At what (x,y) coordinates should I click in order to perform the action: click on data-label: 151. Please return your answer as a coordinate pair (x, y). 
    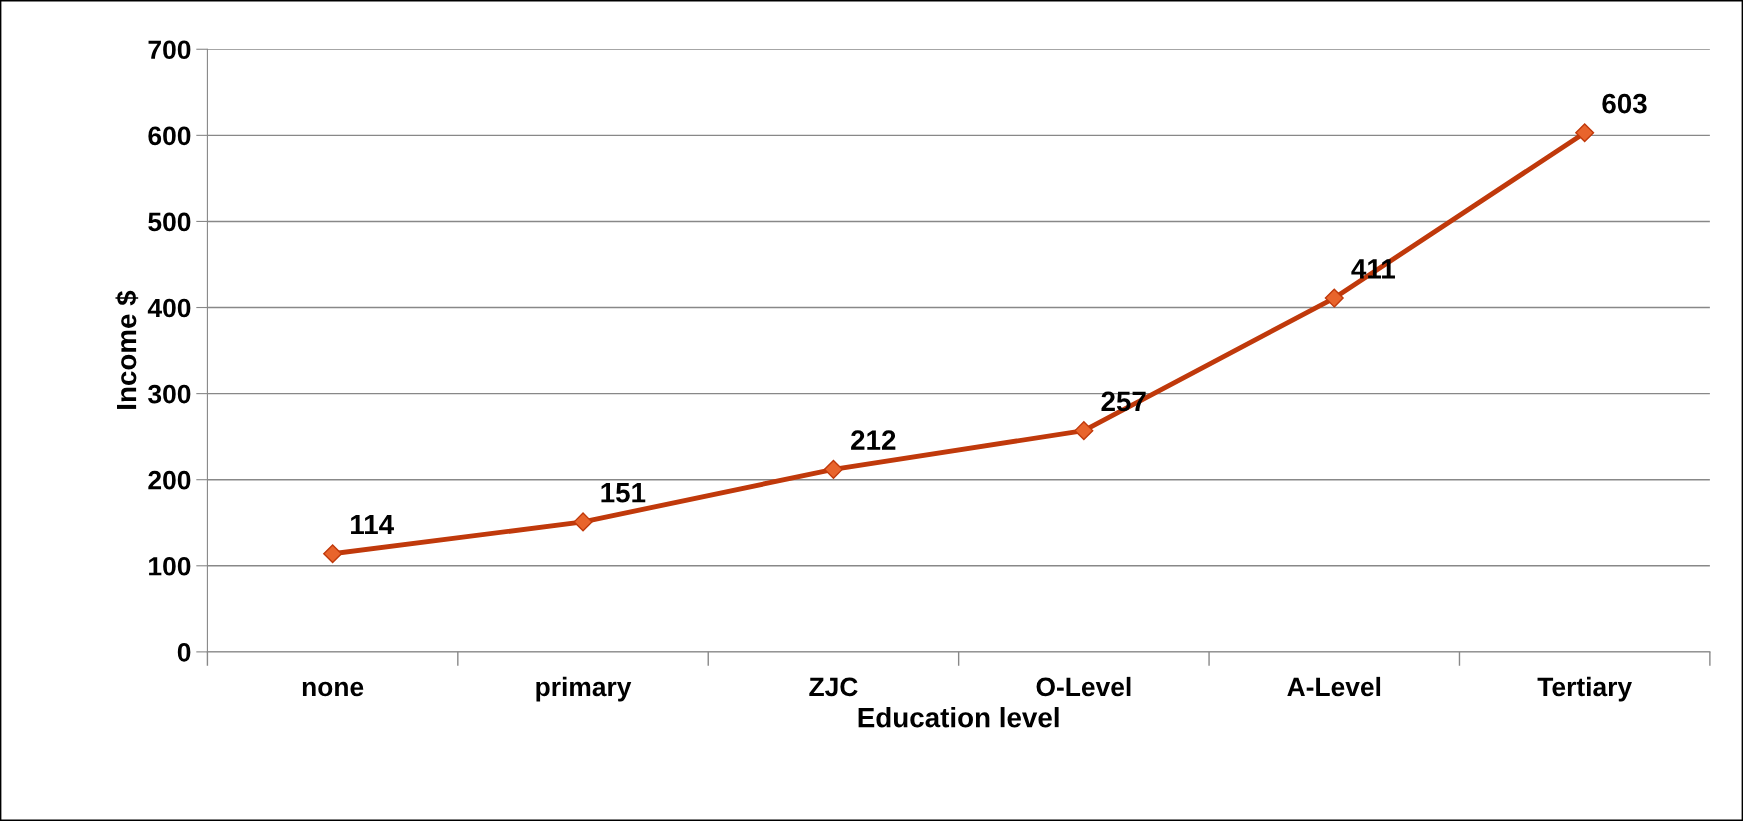
    Looking at the image, I should click on (623, 493).